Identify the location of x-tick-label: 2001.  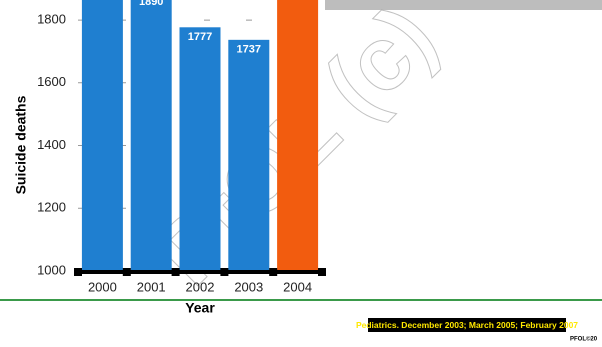
(151, 286).